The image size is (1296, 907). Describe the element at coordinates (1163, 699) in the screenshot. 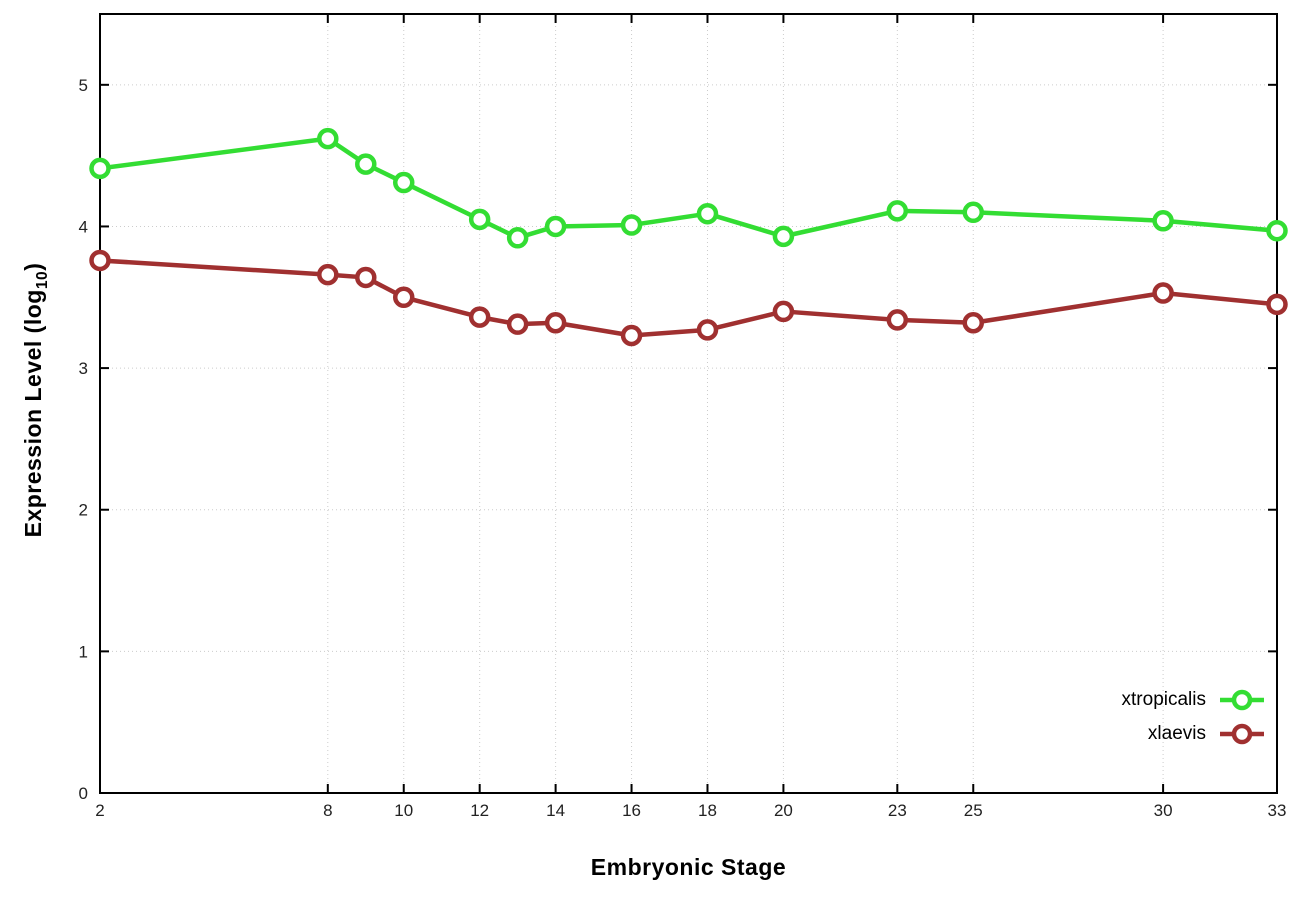

I see `legend-label-xtropicalis: xtropicalis` at that location.